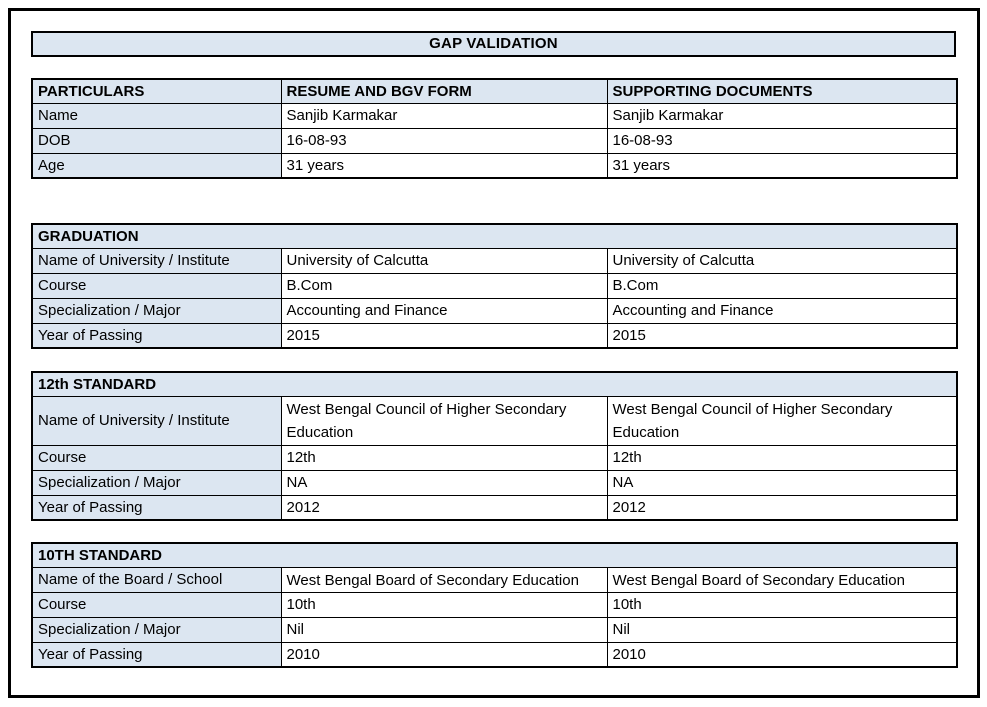 Image resolution: width=987 pixels, height=707 pixels. What do you see at coordinates (156, 165) in the screenshot?
I see `row-label: Age` at bounding box center [156, 165].